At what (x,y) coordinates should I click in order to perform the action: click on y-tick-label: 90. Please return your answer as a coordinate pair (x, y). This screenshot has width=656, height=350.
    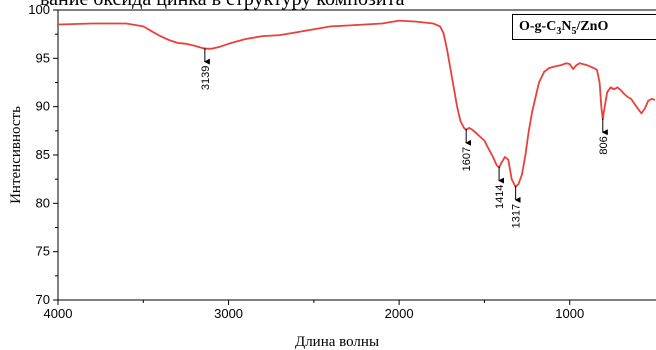
    Looking at the image, I should click on (43, 106).